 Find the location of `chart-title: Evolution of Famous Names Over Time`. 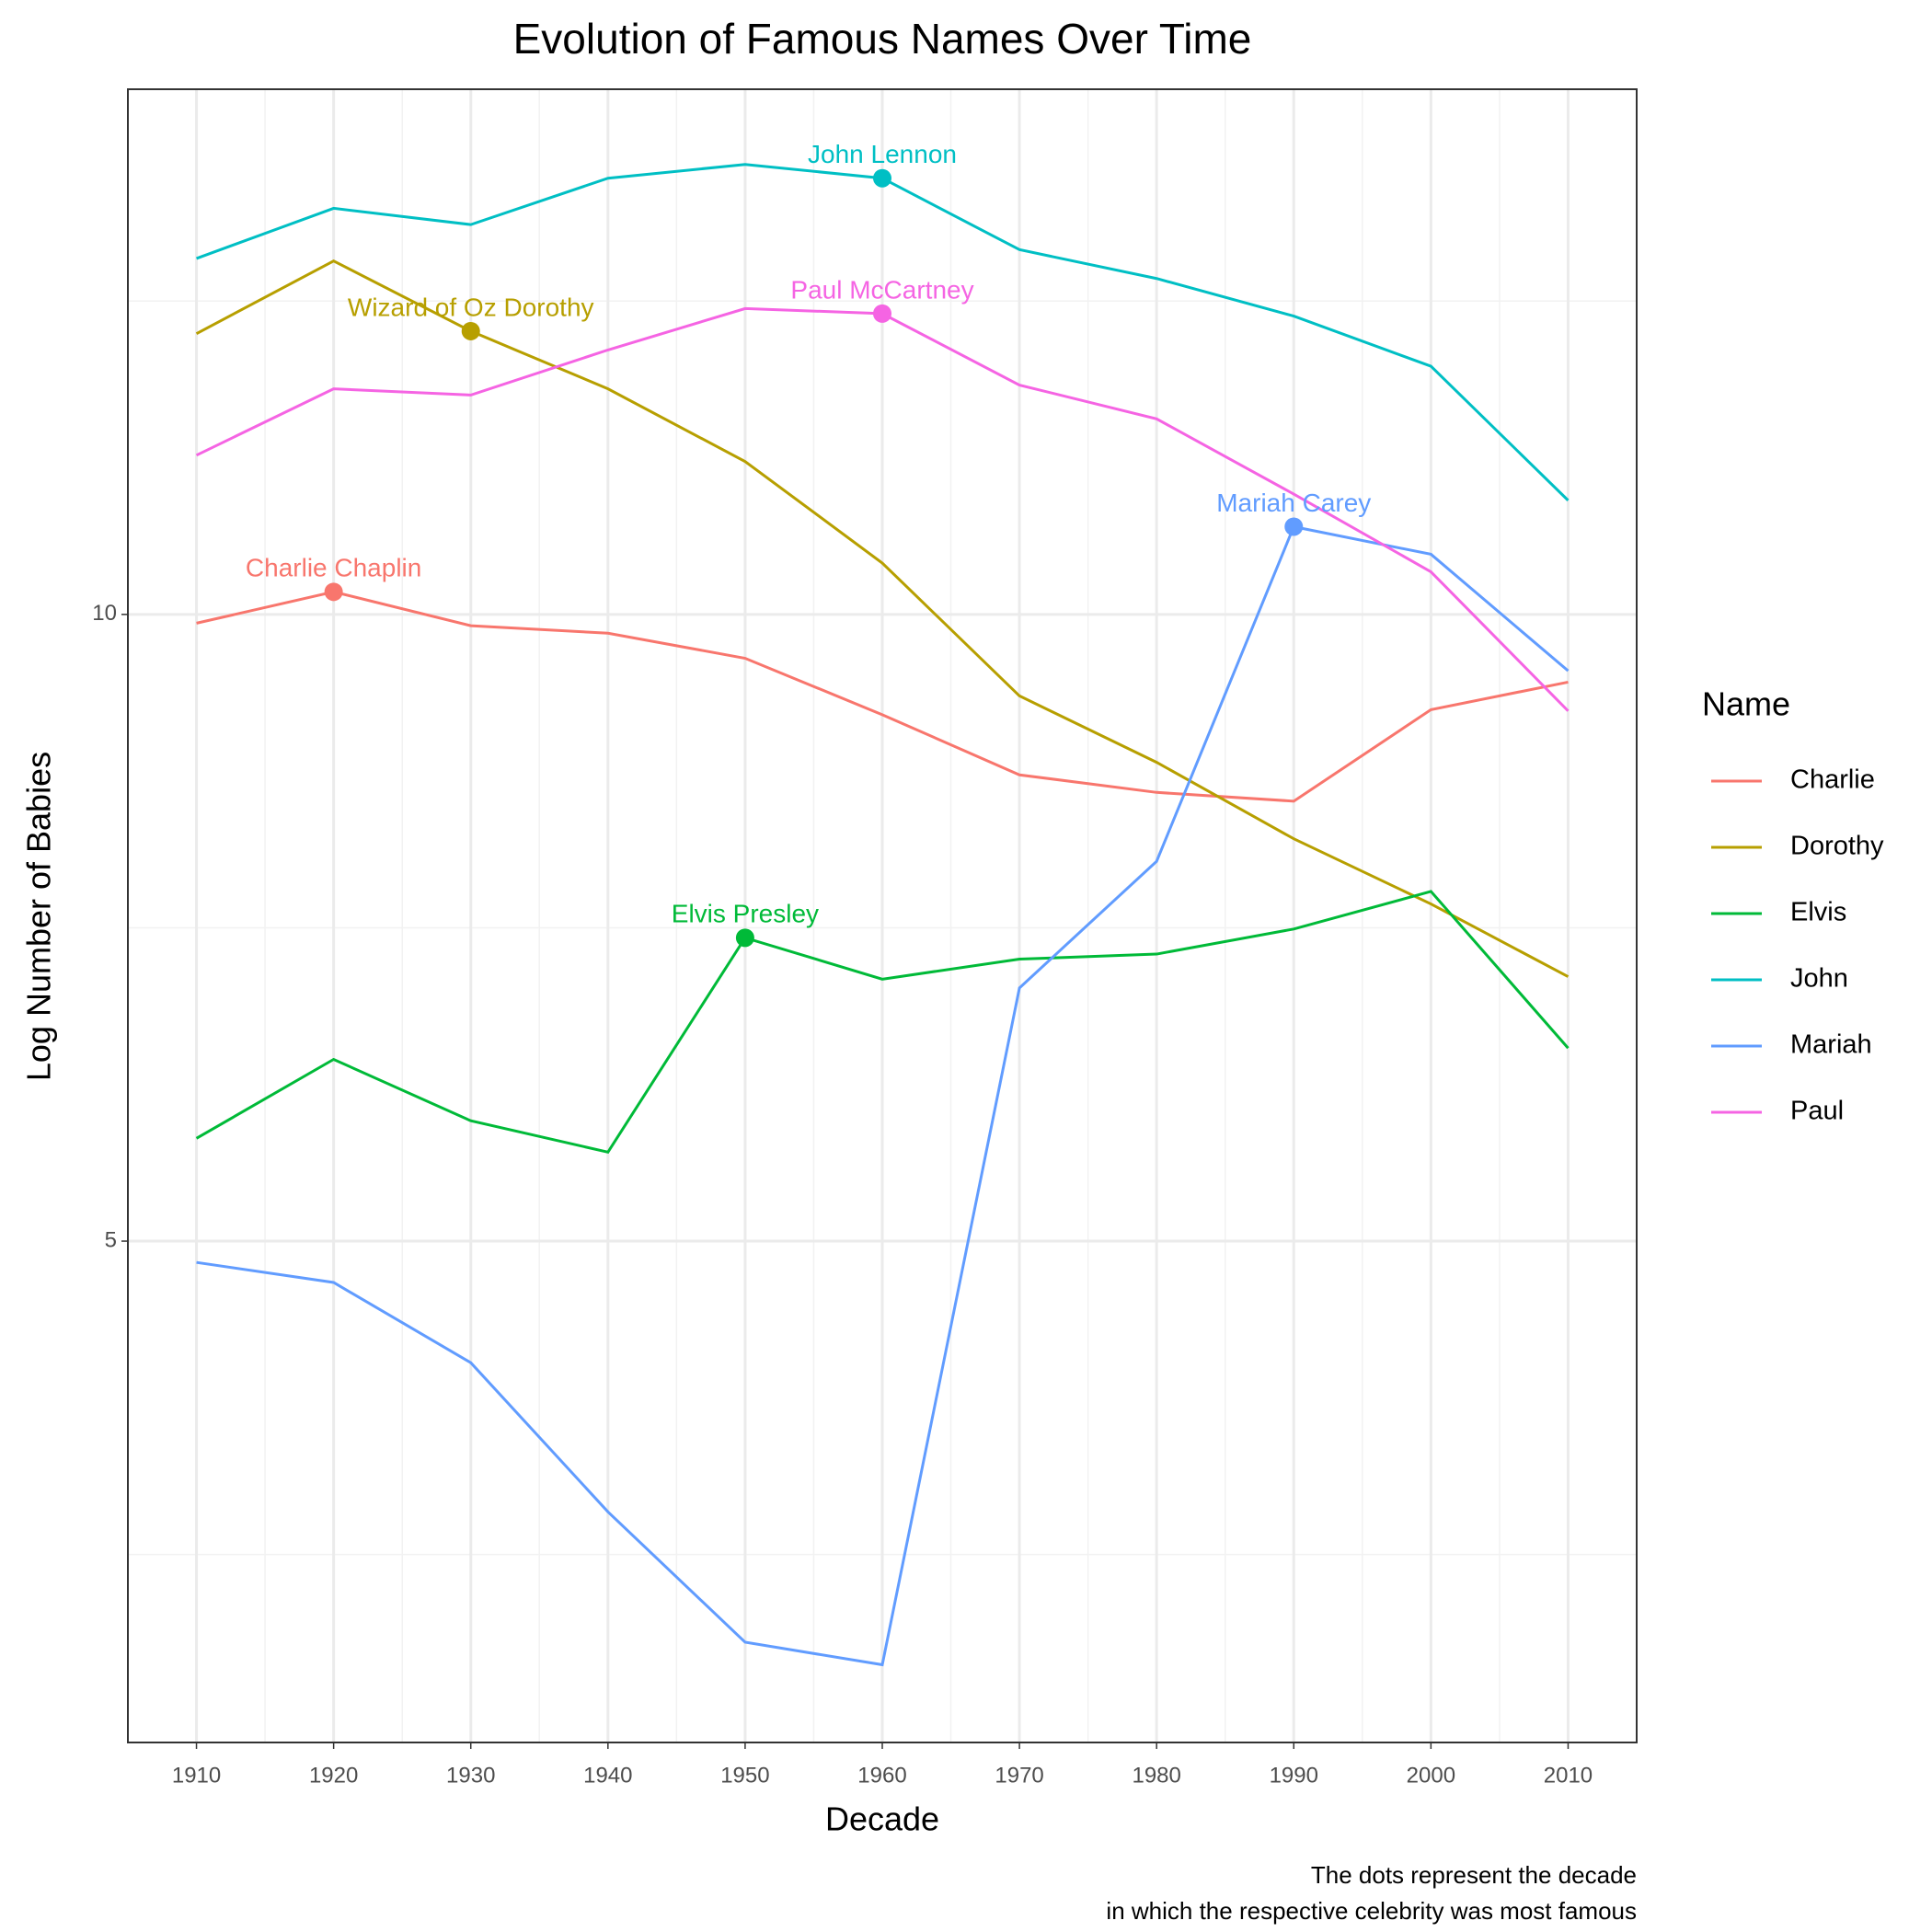

chart-title: Evolution of Famous Names Over Time is located at coordinates (882, 39).